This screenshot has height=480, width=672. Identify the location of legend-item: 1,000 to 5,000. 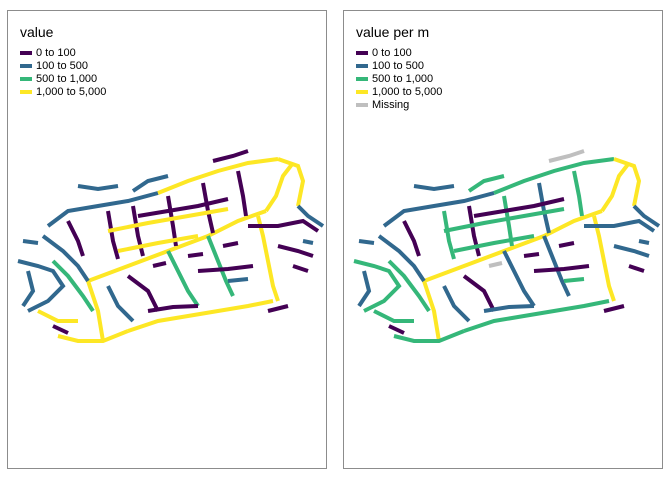
(63, 91).